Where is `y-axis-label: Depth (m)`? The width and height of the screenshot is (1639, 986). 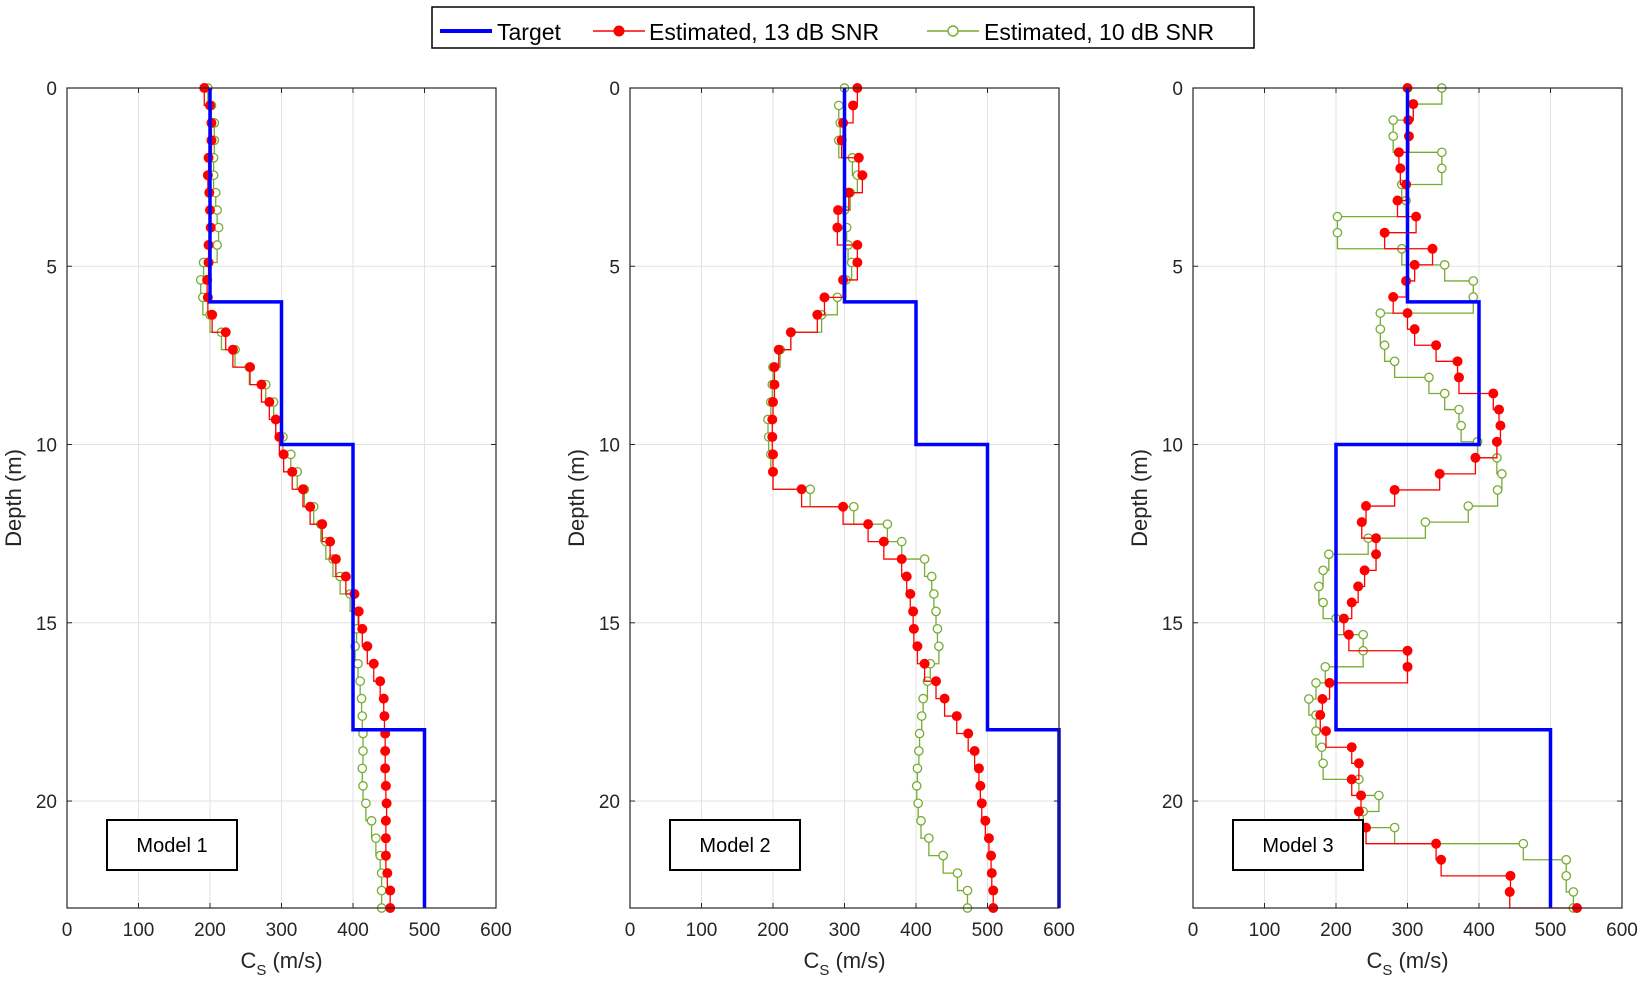 y-axis-label: Depth (m) is located at coordinates (1139, 498).